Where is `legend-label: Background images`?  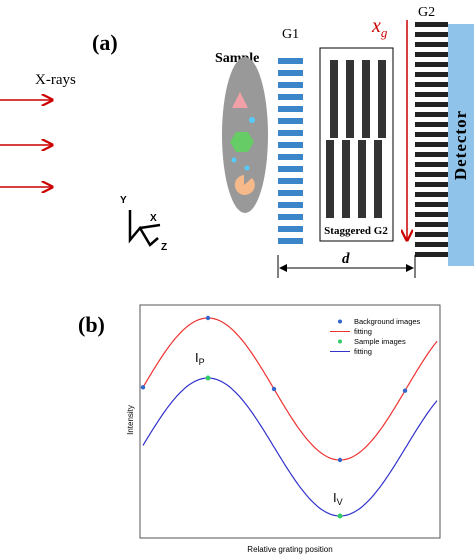 legend-label: Background images is located at coordinates (387, 321).